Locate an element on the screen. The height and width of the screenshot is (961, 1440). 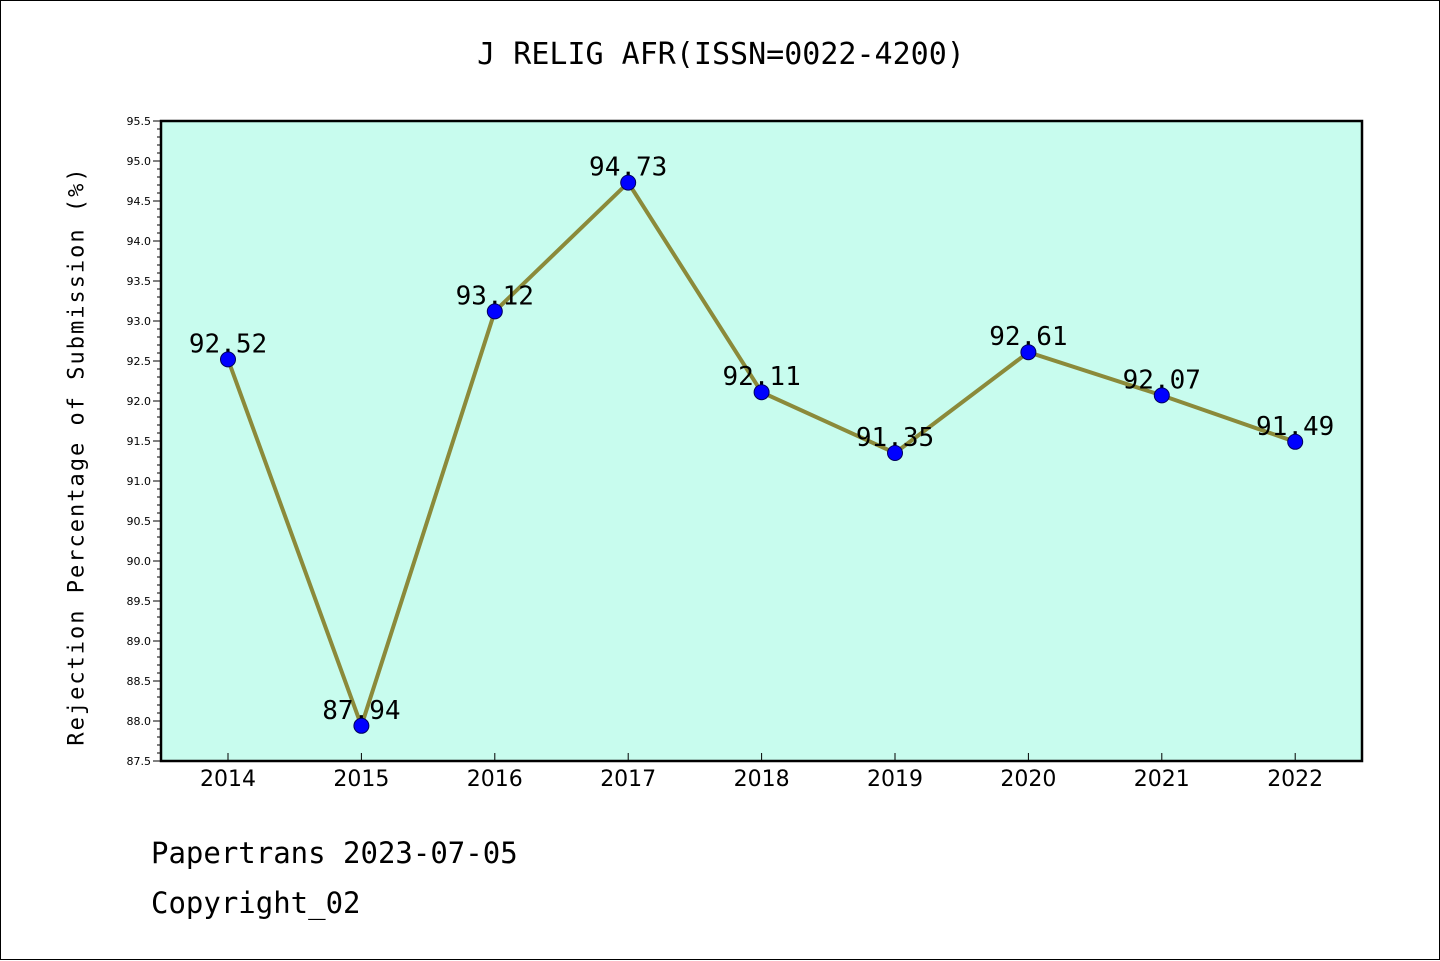
y-tick-label: 91.5 is located at coordinates (139, 441).